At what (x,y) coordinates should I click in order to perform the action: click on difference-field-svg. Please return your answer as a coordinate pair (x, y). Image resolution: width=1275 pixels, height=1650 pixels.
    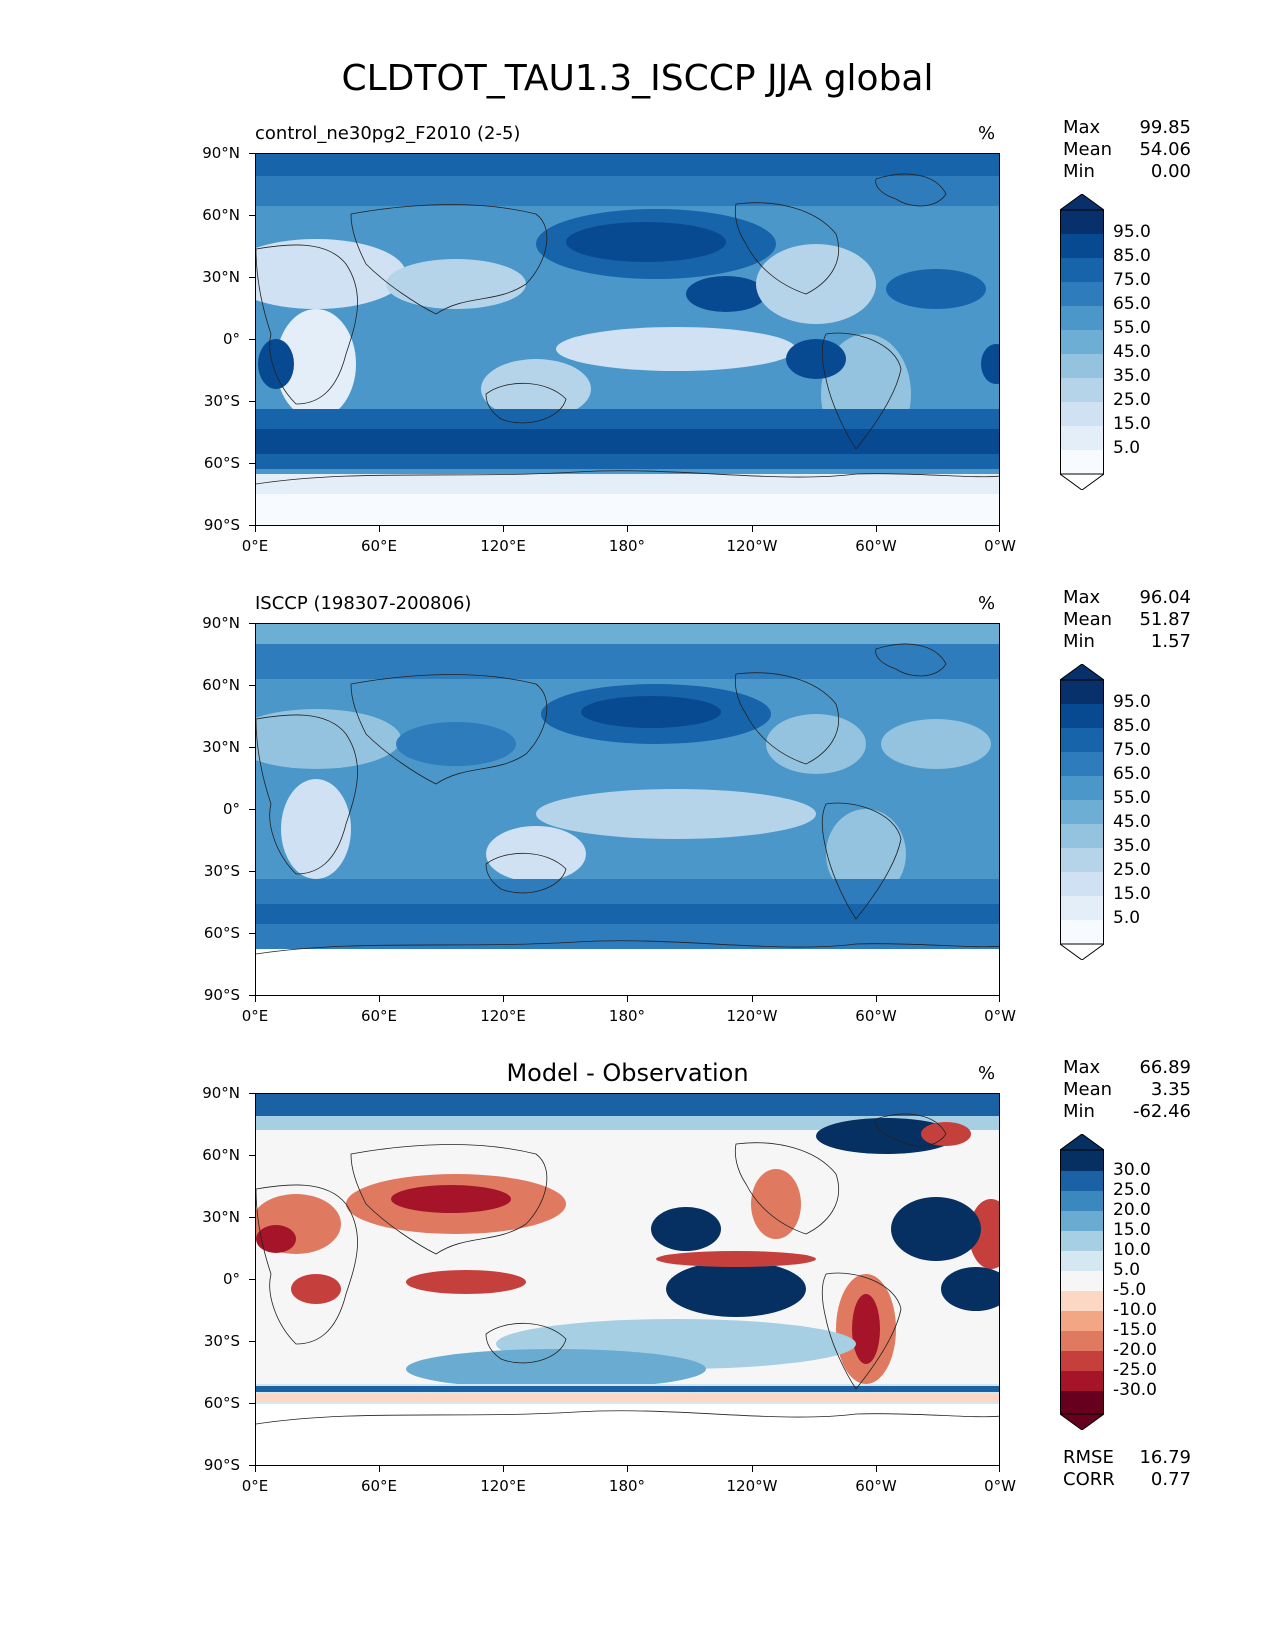
    Looking at the image, I should click on (627, 1279).